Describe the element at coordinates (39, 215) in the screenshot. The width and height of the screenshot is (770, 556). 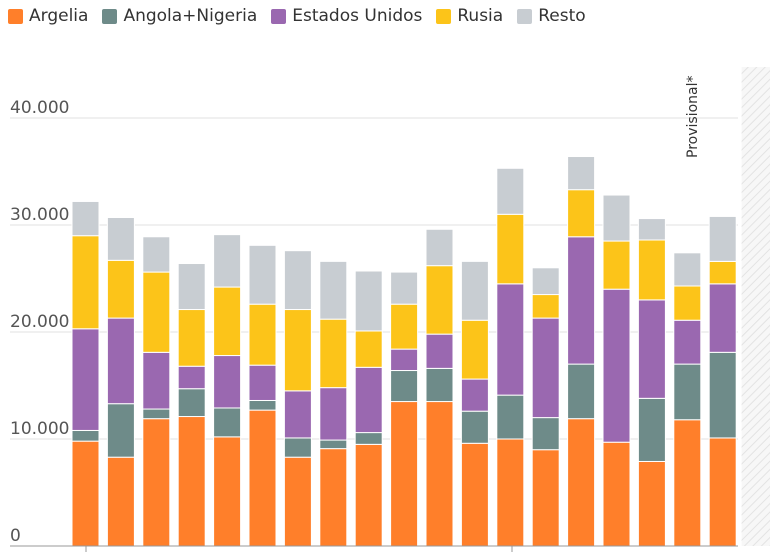
I see `y-tick-label: 30.000` at that location.